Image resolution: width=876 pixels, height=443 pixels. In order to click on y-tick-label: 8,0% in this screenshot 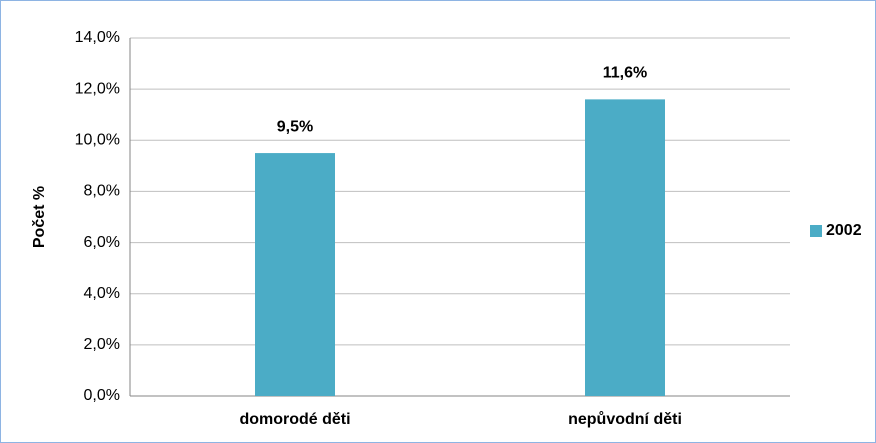, I will do `click(102, 191)`.